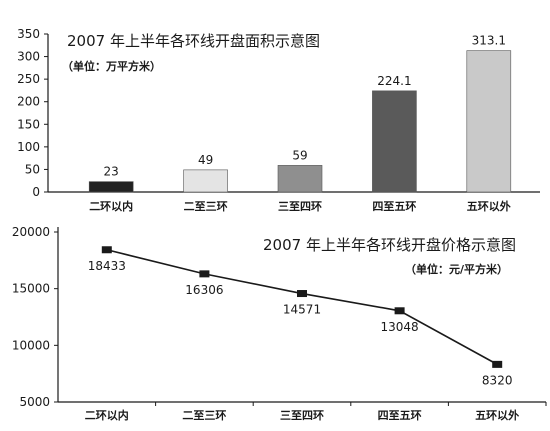 This screenshot has height=431, width=550. Describe the element at coordinates (31, 345) in the screenshot. I see `line-y-tick-label: 10000` at that location.